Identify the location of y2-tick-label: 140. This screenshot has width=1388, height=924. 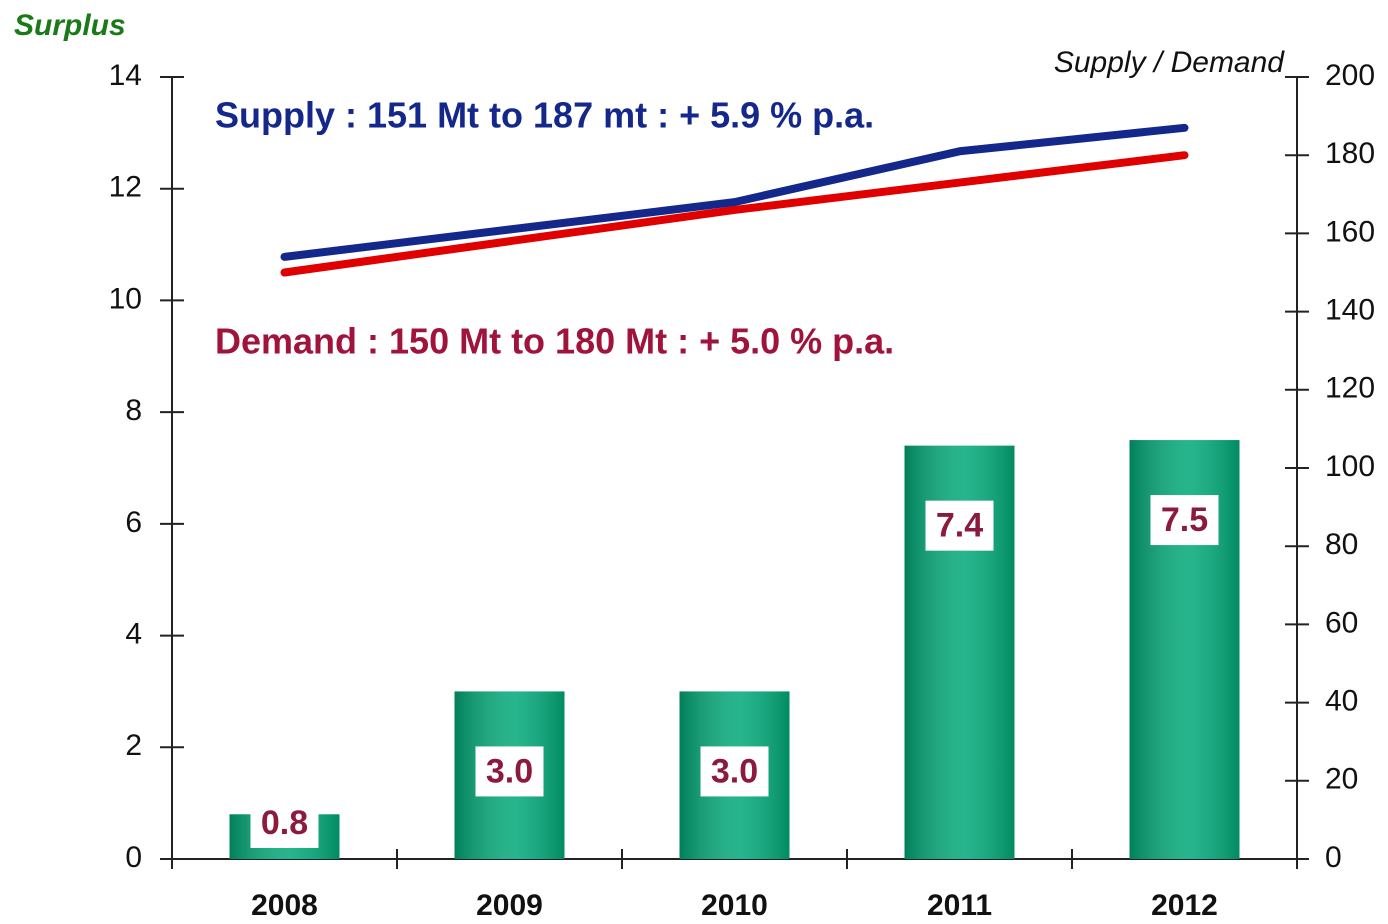
(1350, 310).